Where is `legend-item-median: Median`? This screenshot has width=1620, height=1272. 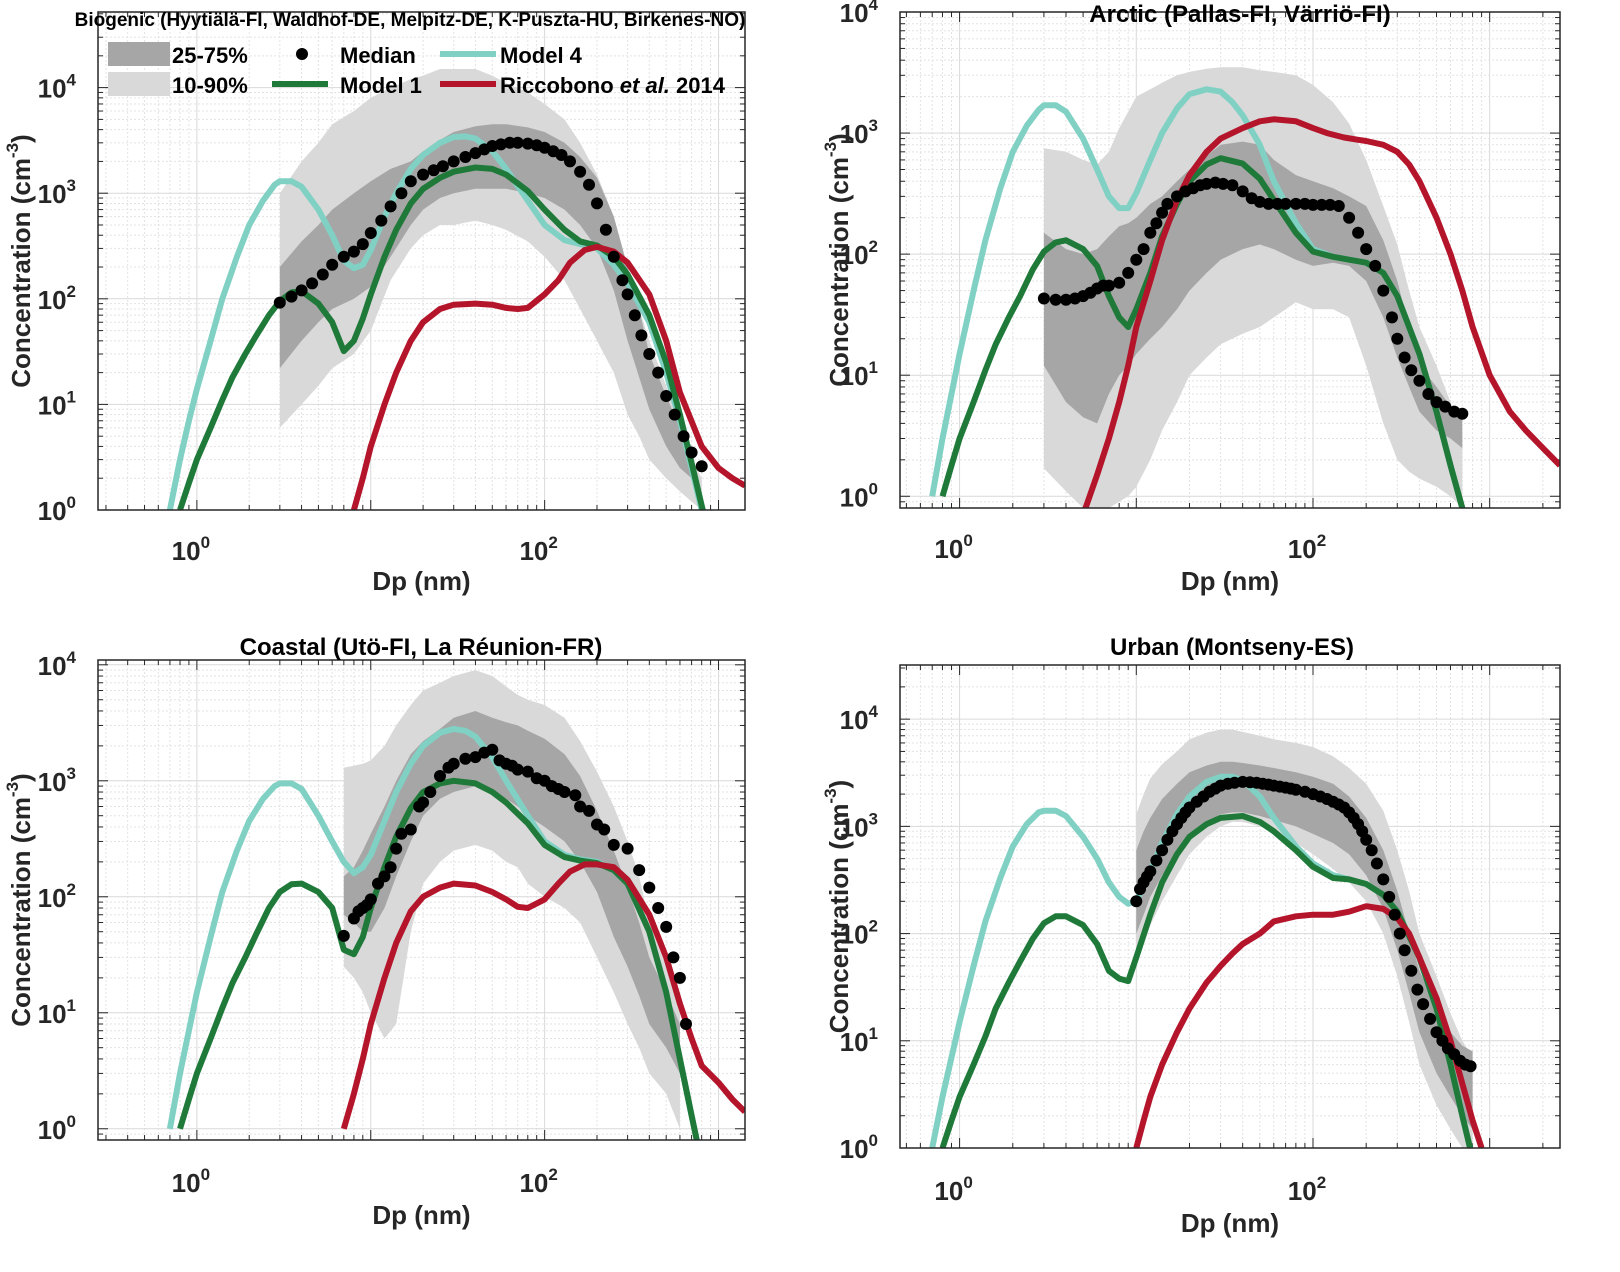
legend-item-median: Median is located at coordinates (356, 55).